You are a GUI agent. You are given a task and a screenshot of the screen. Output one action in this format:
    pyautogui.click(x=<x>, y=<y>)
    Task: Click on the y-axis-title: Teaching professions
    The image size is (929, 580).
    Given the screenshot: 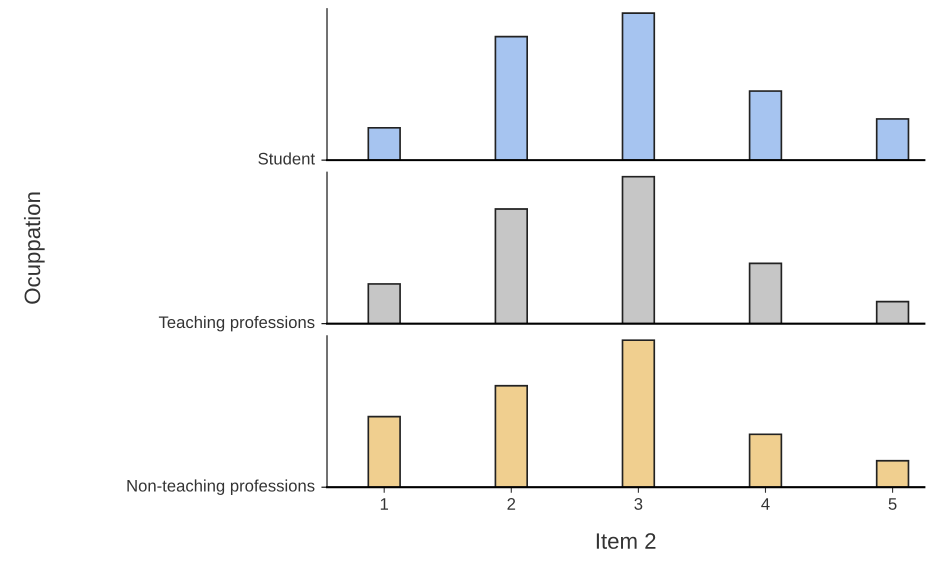 What is the action you would take?
    pyautogui.click(x=236, y=324)
    